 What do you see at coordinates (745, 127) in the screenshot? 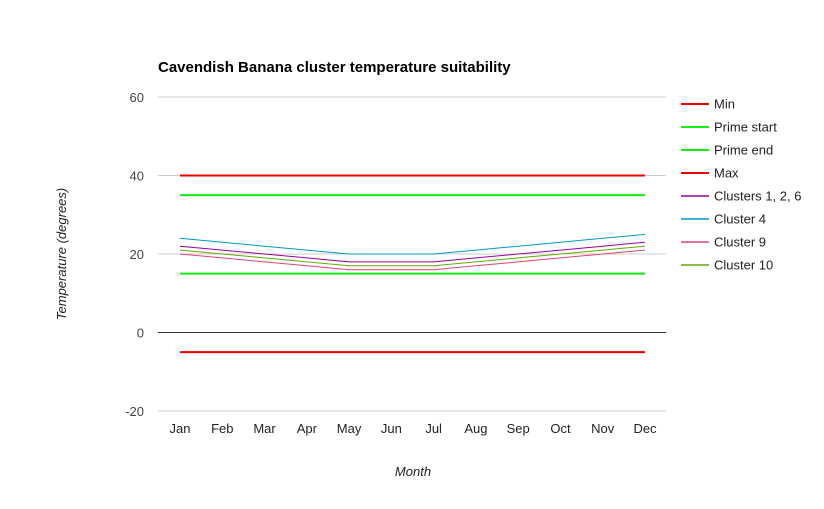
I see `legend-label: Prime start` at bounding box center [745, 127].